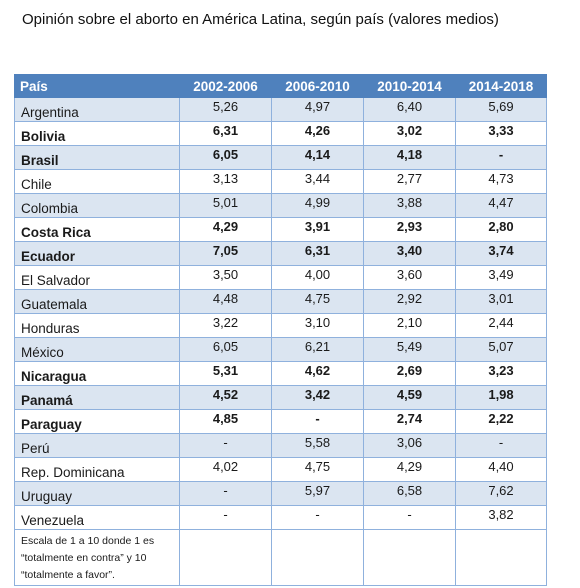 Image resolution: width=580 pixels, height=588 pixels. Describe the element at coordinates (97, 421) in the screenshot. I see `country-cell: Paraguay` at that location.